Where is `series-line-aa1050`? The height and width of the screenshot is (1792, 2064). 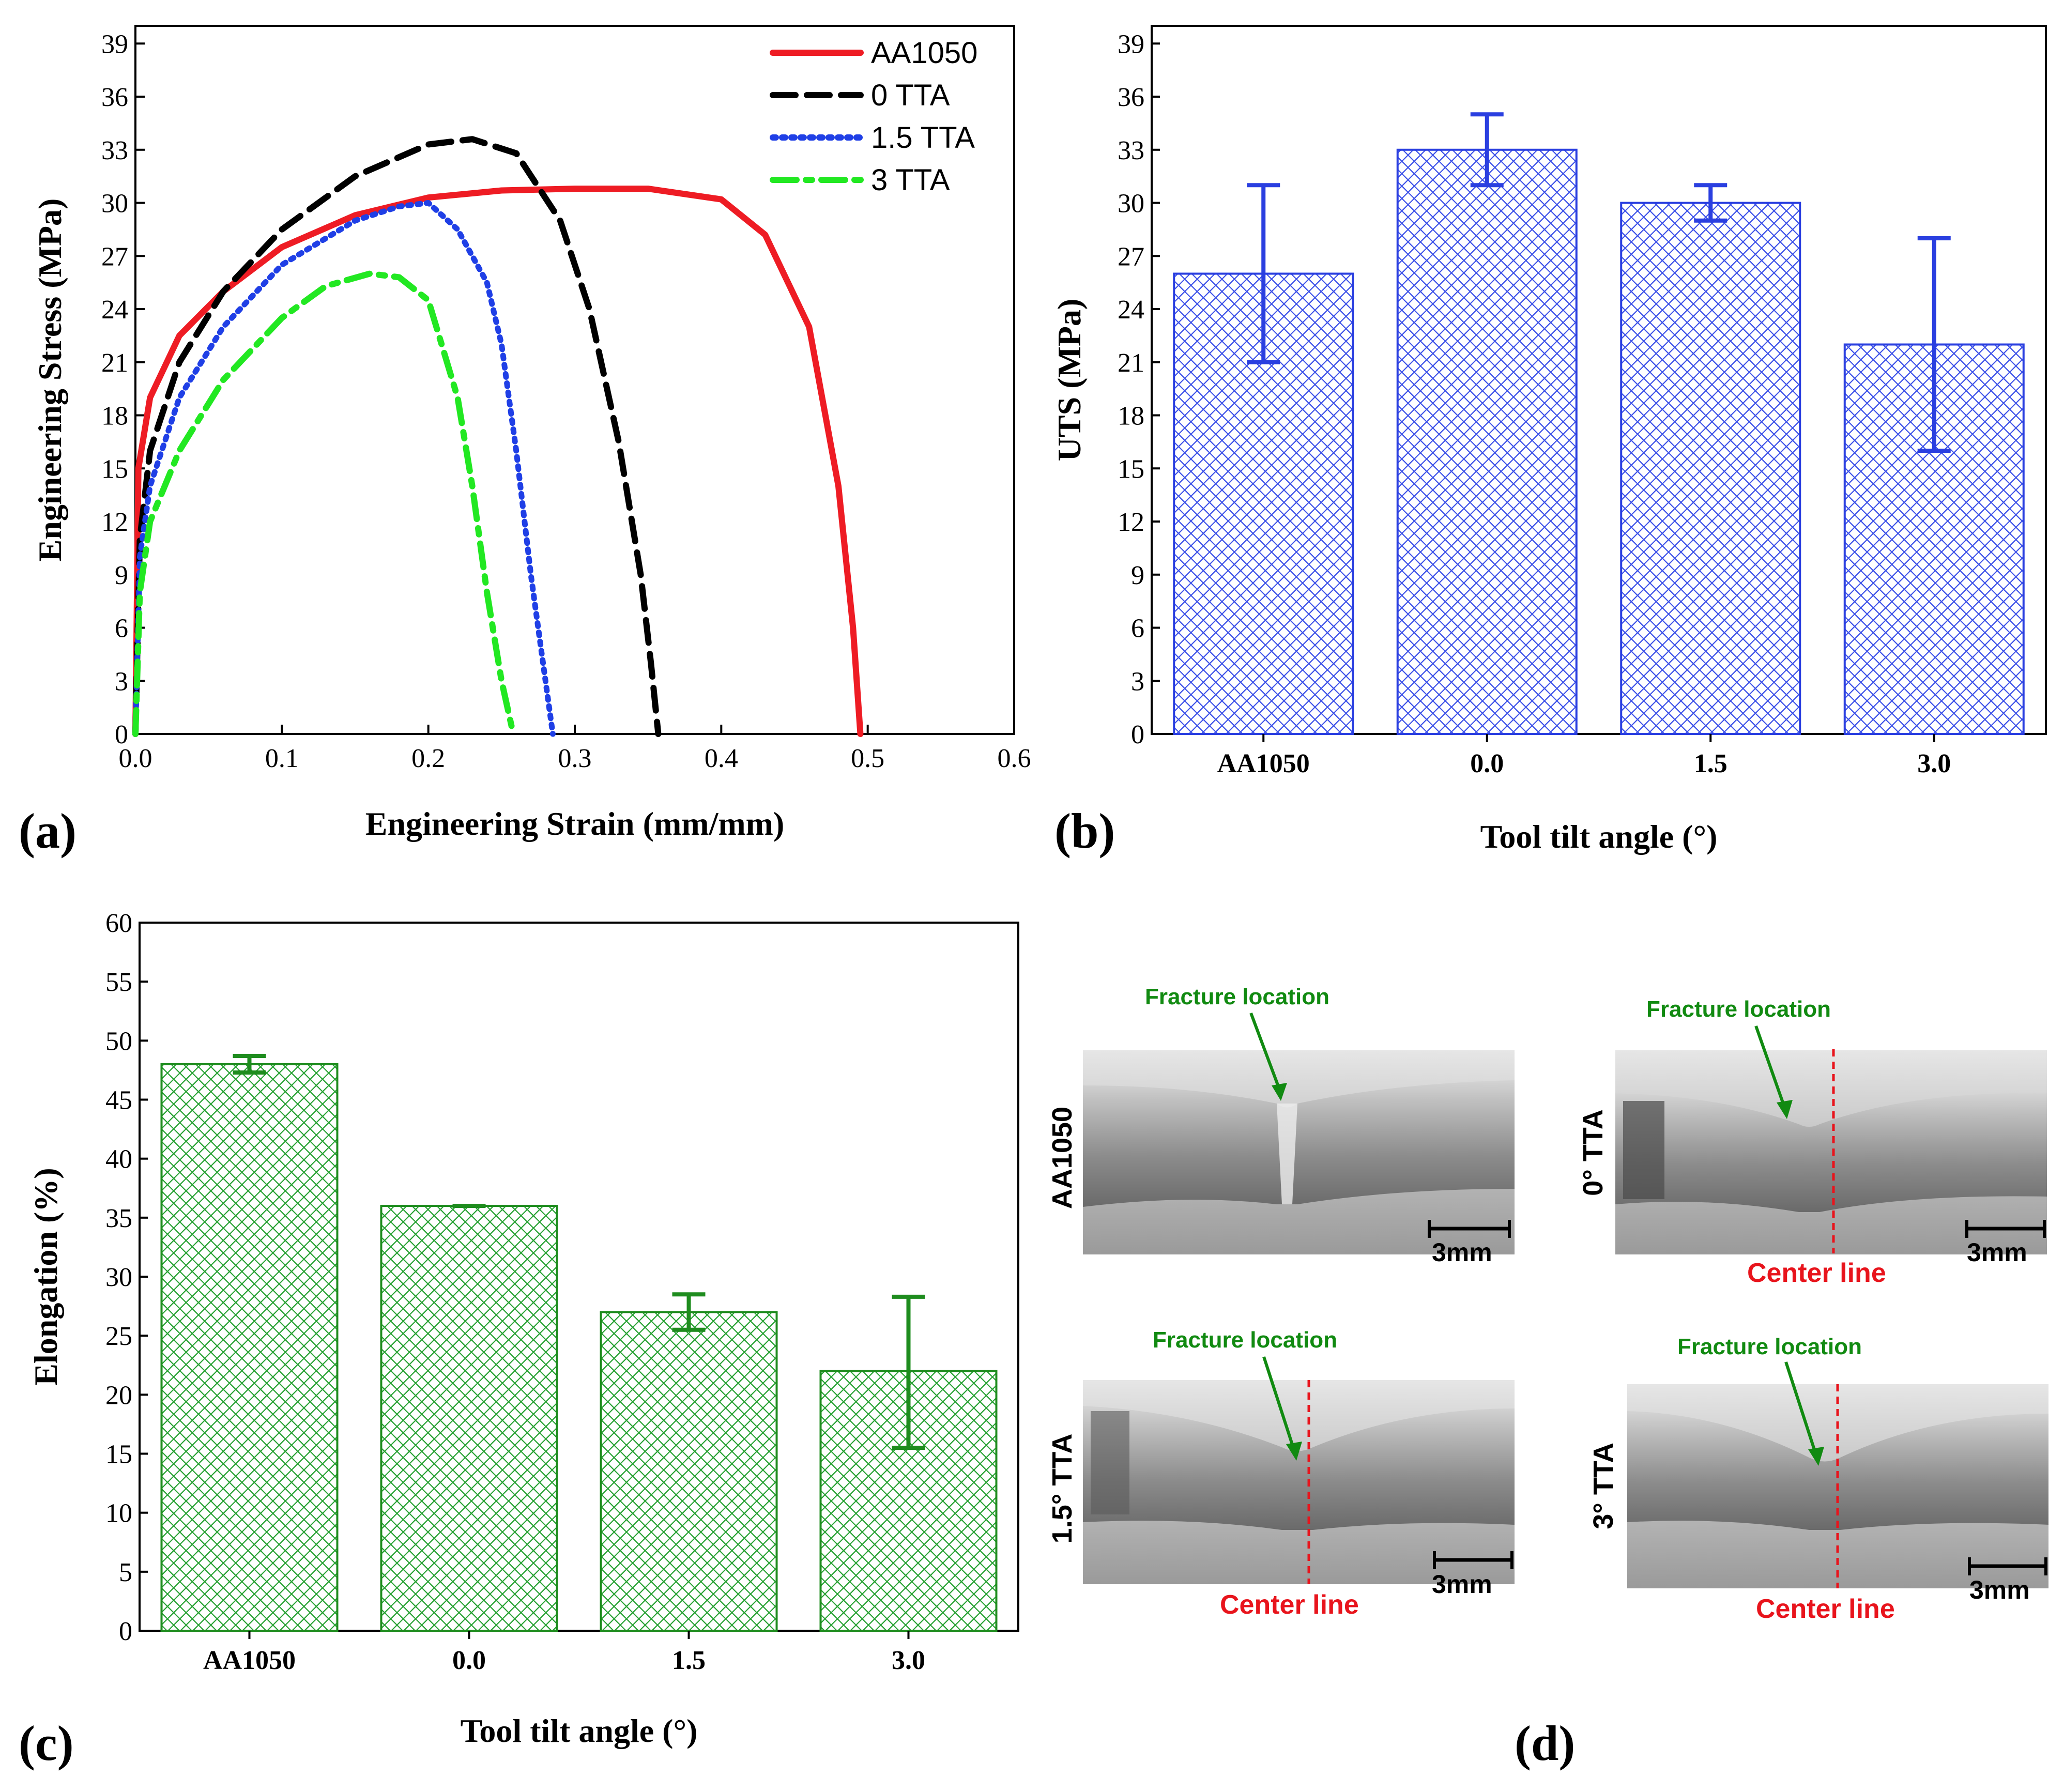
series-line-aa1050 is located at coordinates (498, 461).